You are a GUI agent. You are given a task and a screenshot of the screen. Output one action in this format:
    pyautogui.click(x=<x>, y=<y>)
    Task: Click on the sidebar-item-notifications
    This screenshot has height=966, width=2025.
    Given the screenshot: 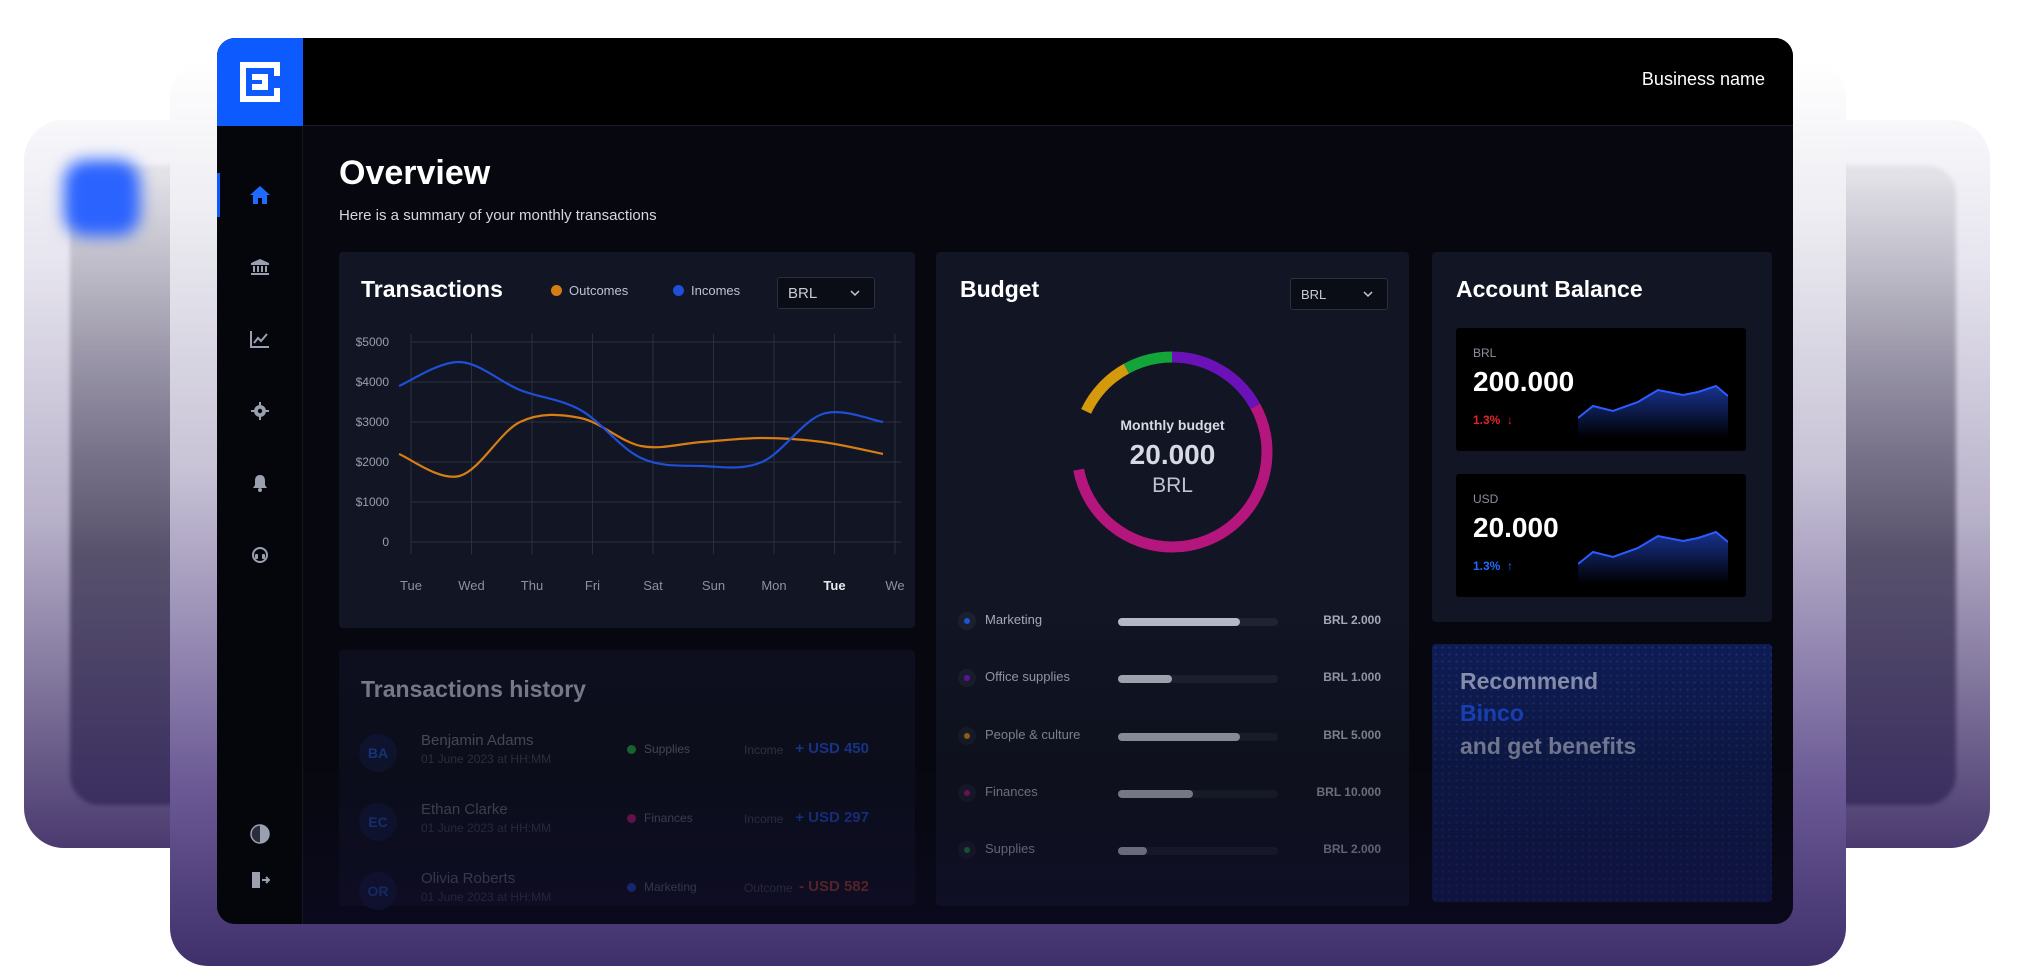 What is the action you would take?
    pyautogui.click(x=260, y=483)
    